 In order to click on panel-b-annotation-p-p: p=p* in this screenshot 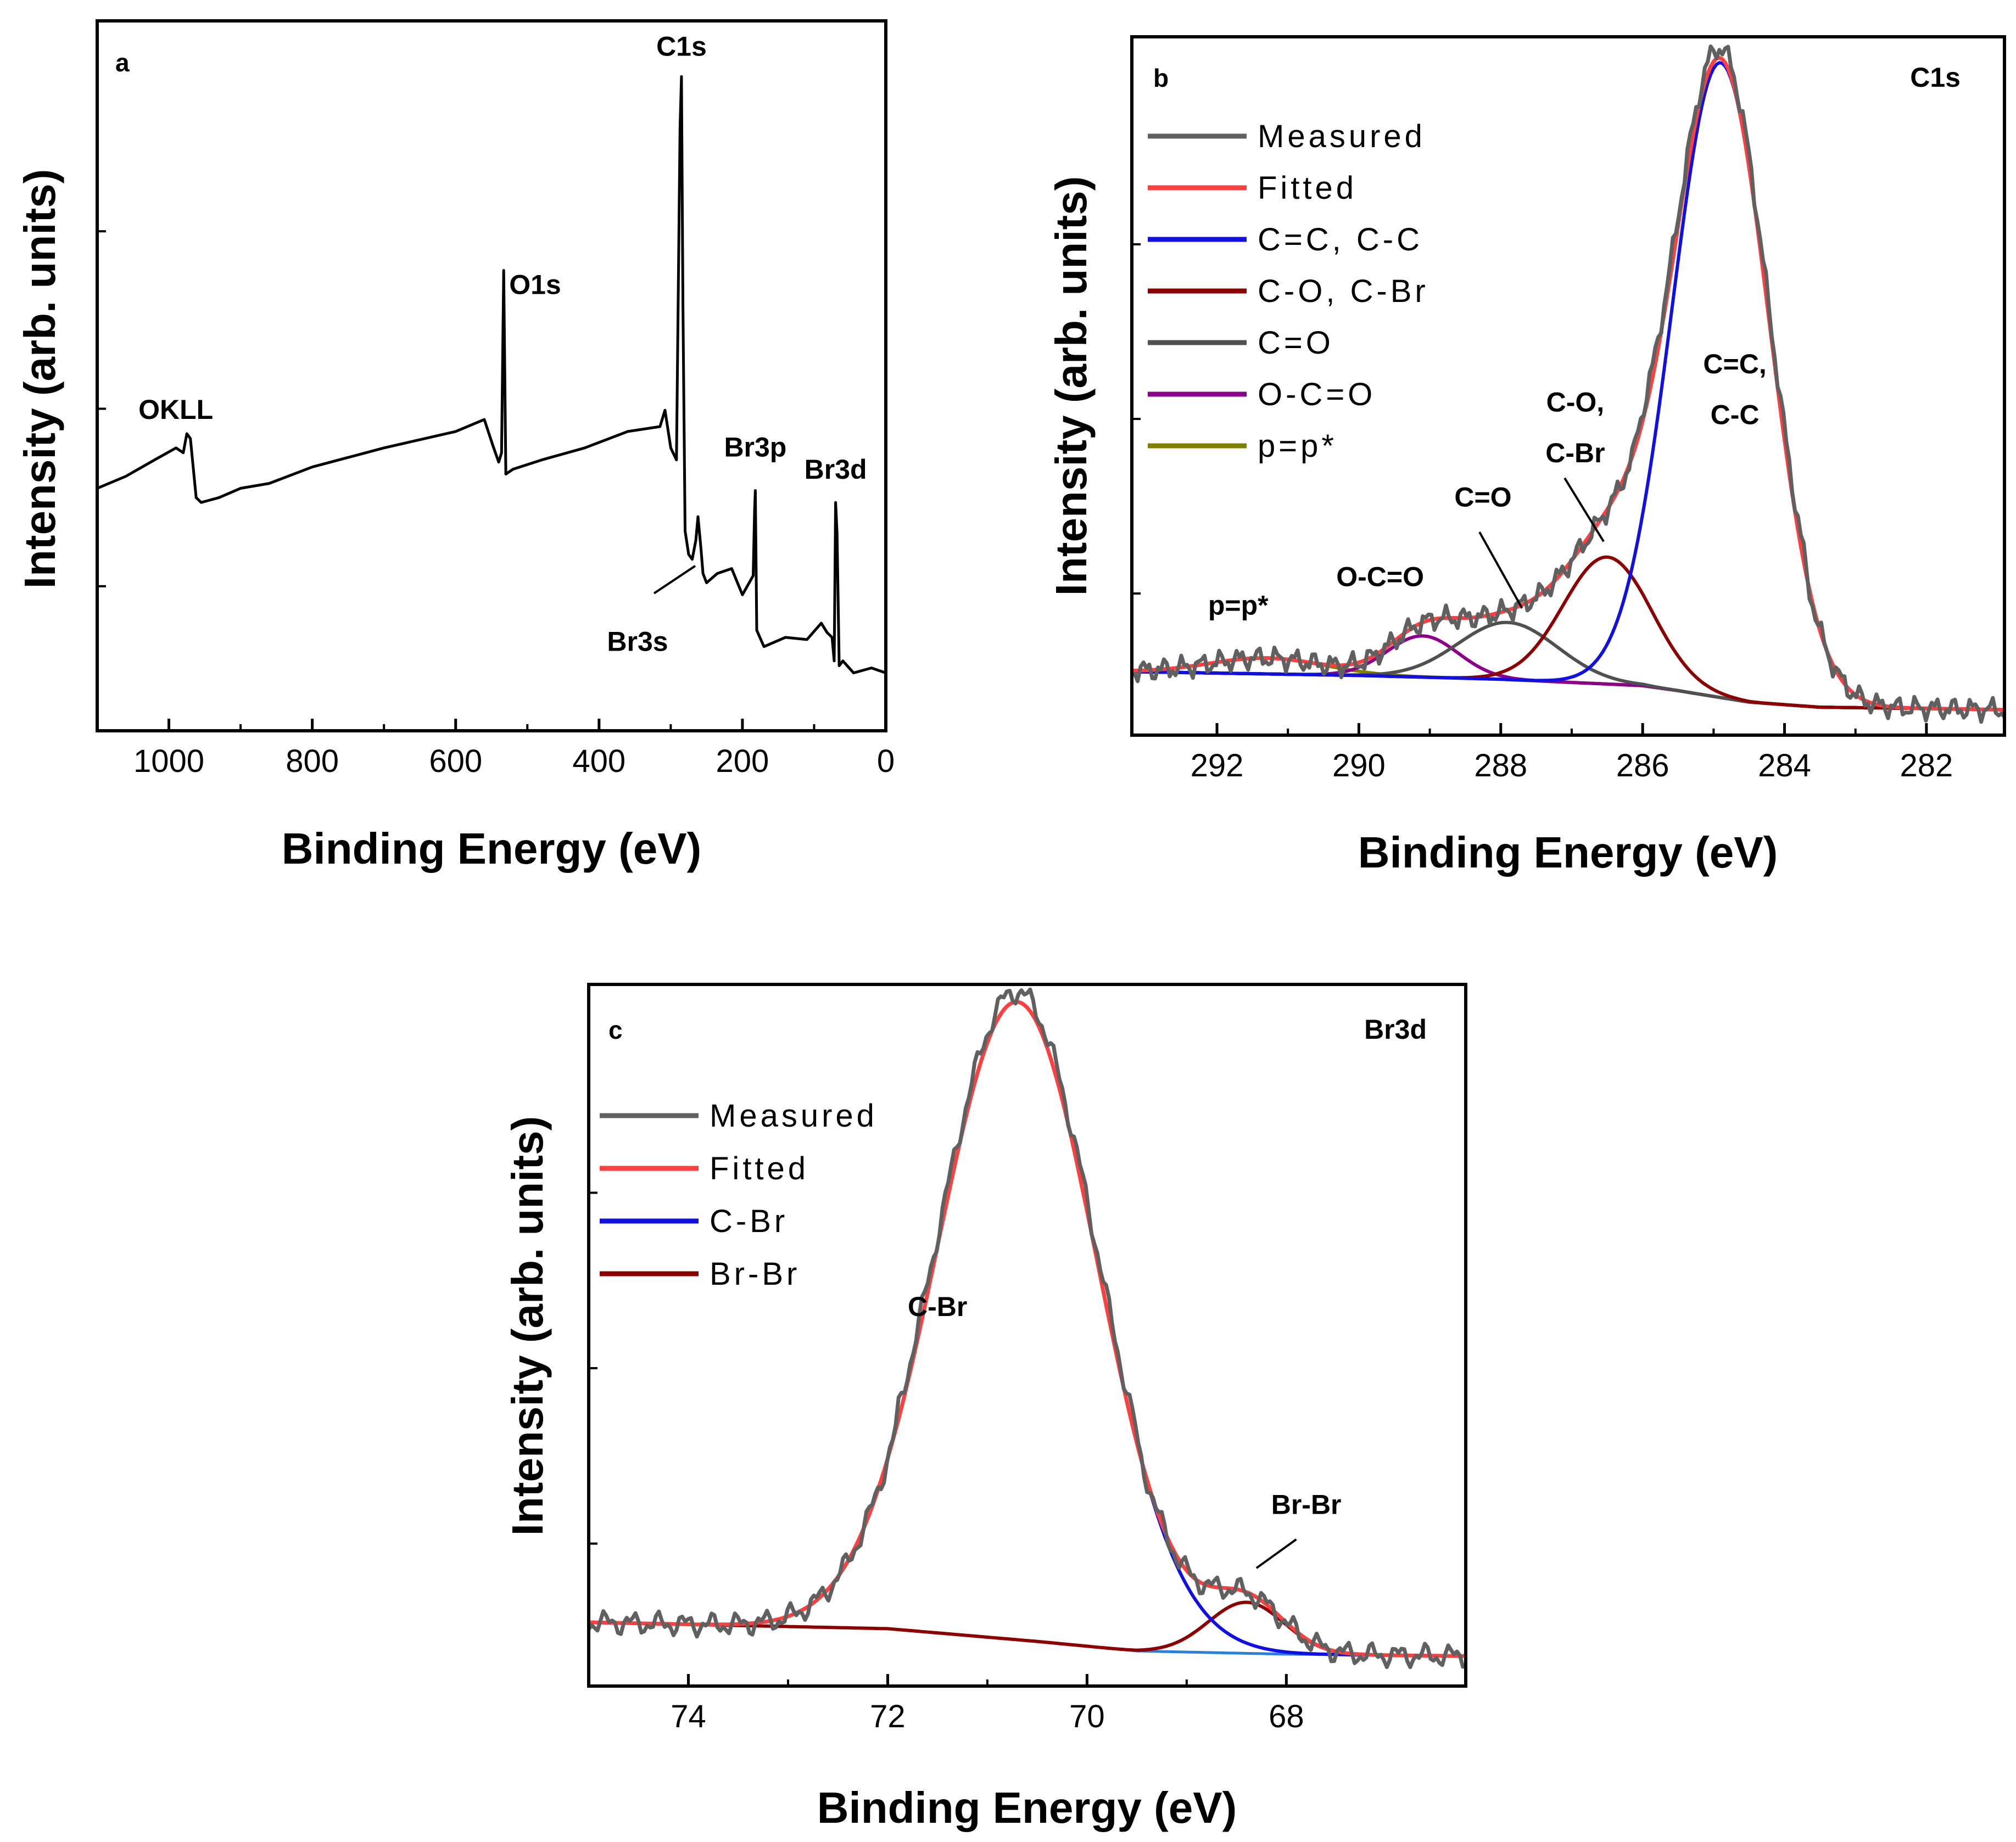, I will do `click(1239, 605)`.